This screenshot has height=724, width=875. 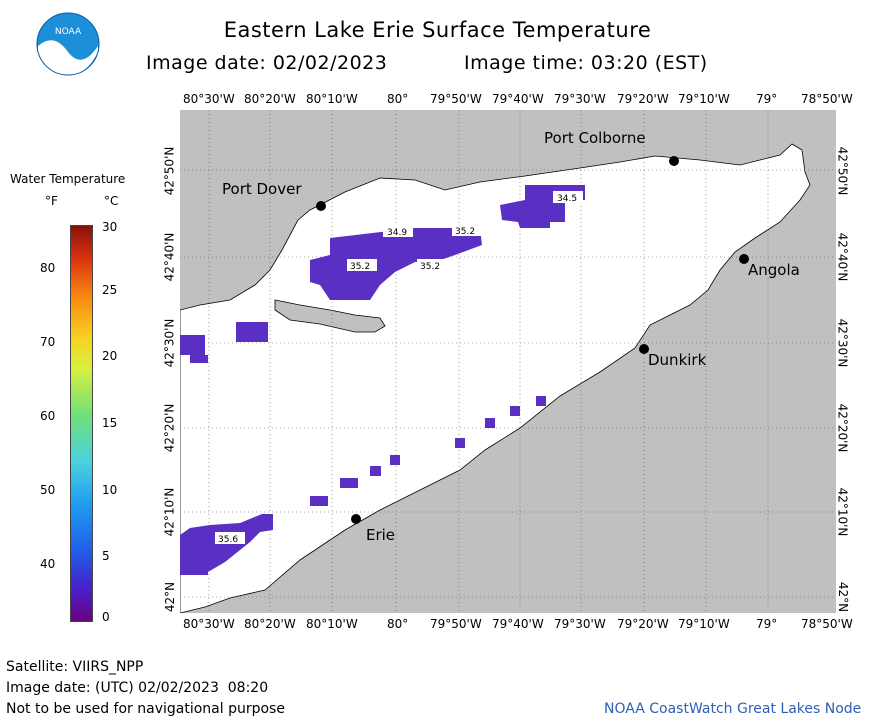 I want to click on temp-label: 35.6, so click(x=228, y=540).